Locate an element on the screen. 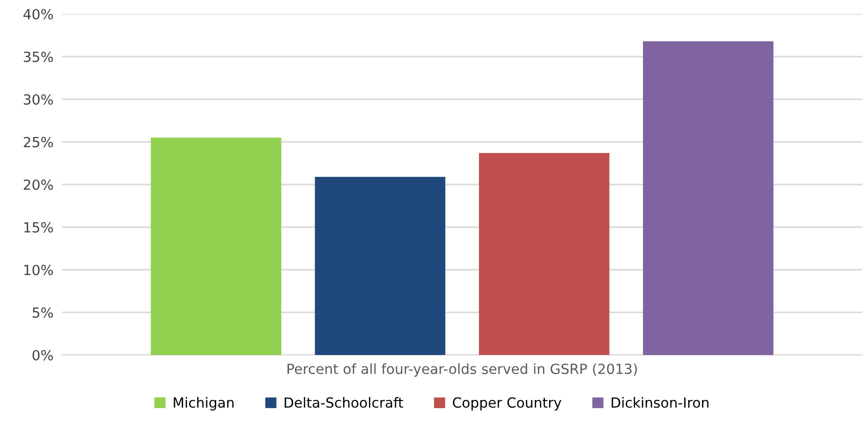 This screenshot has width=864, height=423. legend-label: Michigan is located at coordinates (204, 403).